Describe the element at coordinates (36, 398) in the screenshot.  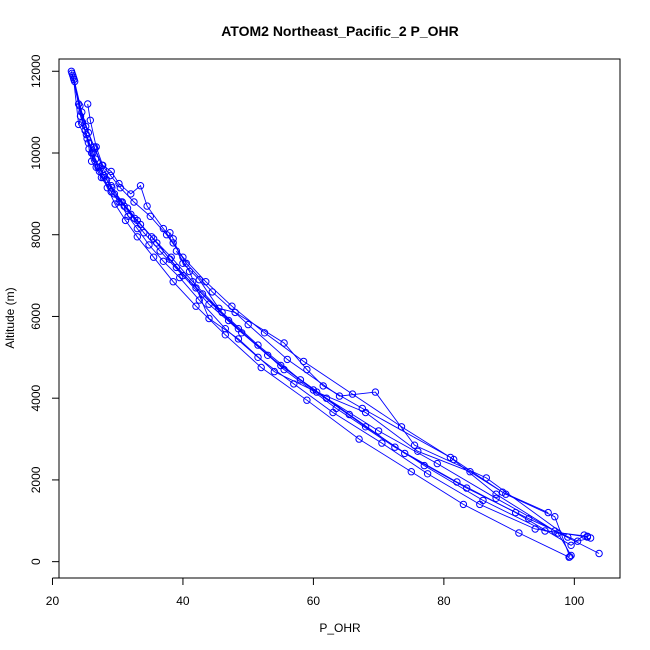
I see `y-tick-label: 4000` at that location.